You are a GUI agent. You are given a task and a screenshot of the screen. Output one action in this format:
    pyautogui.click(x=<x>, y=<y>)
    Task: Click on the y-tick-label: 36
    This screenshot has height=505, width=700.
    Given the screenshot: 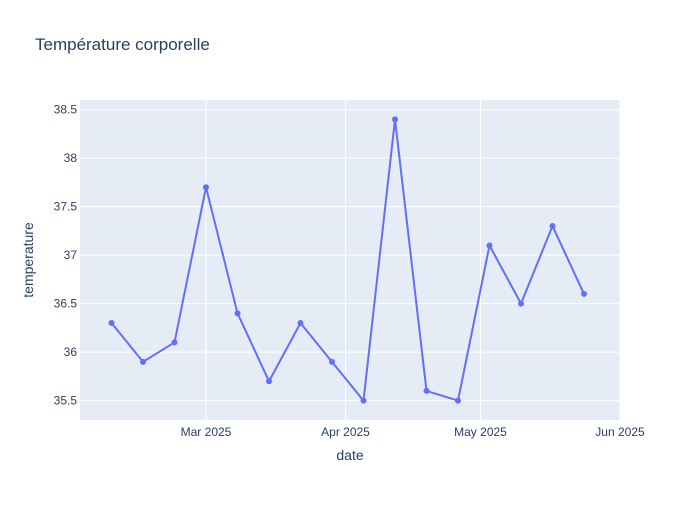 What is the action you would take?
    pyautogui.click(x=71, y=352)
    